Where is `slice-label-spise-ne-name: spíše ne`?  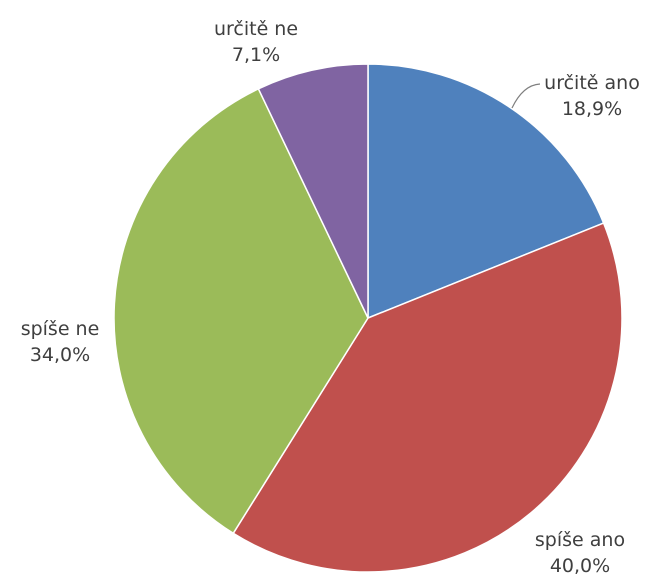
slice-label-spise-ne-name: spíše ne is located at coordinates (60, 329).